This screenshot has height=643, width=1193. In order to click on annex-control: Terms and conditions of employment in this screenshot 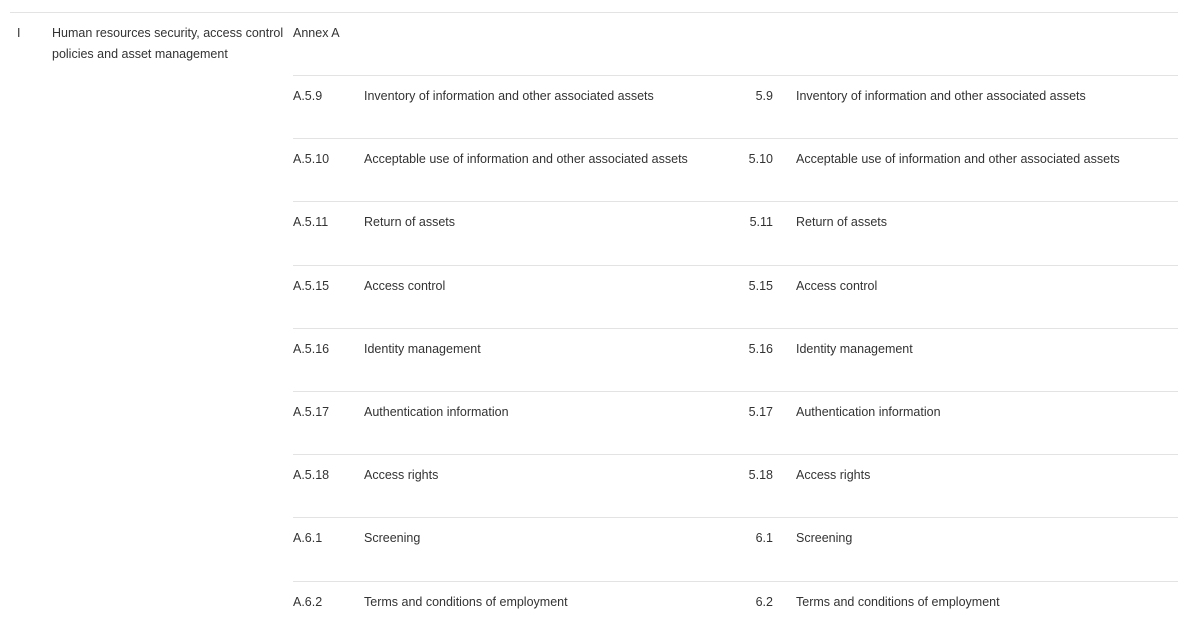, I will do `click(466, 601)`.